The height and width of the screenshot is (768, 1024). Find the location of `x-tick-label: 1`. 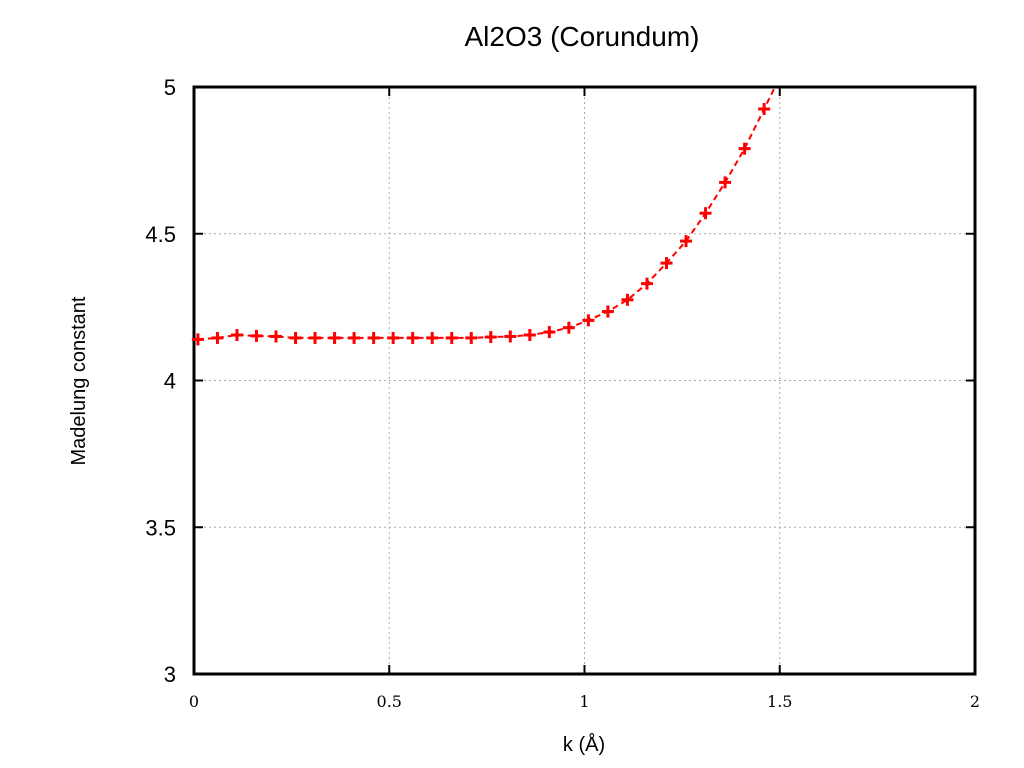

x-tick-label: 1 is located at coordinates (584, 701).